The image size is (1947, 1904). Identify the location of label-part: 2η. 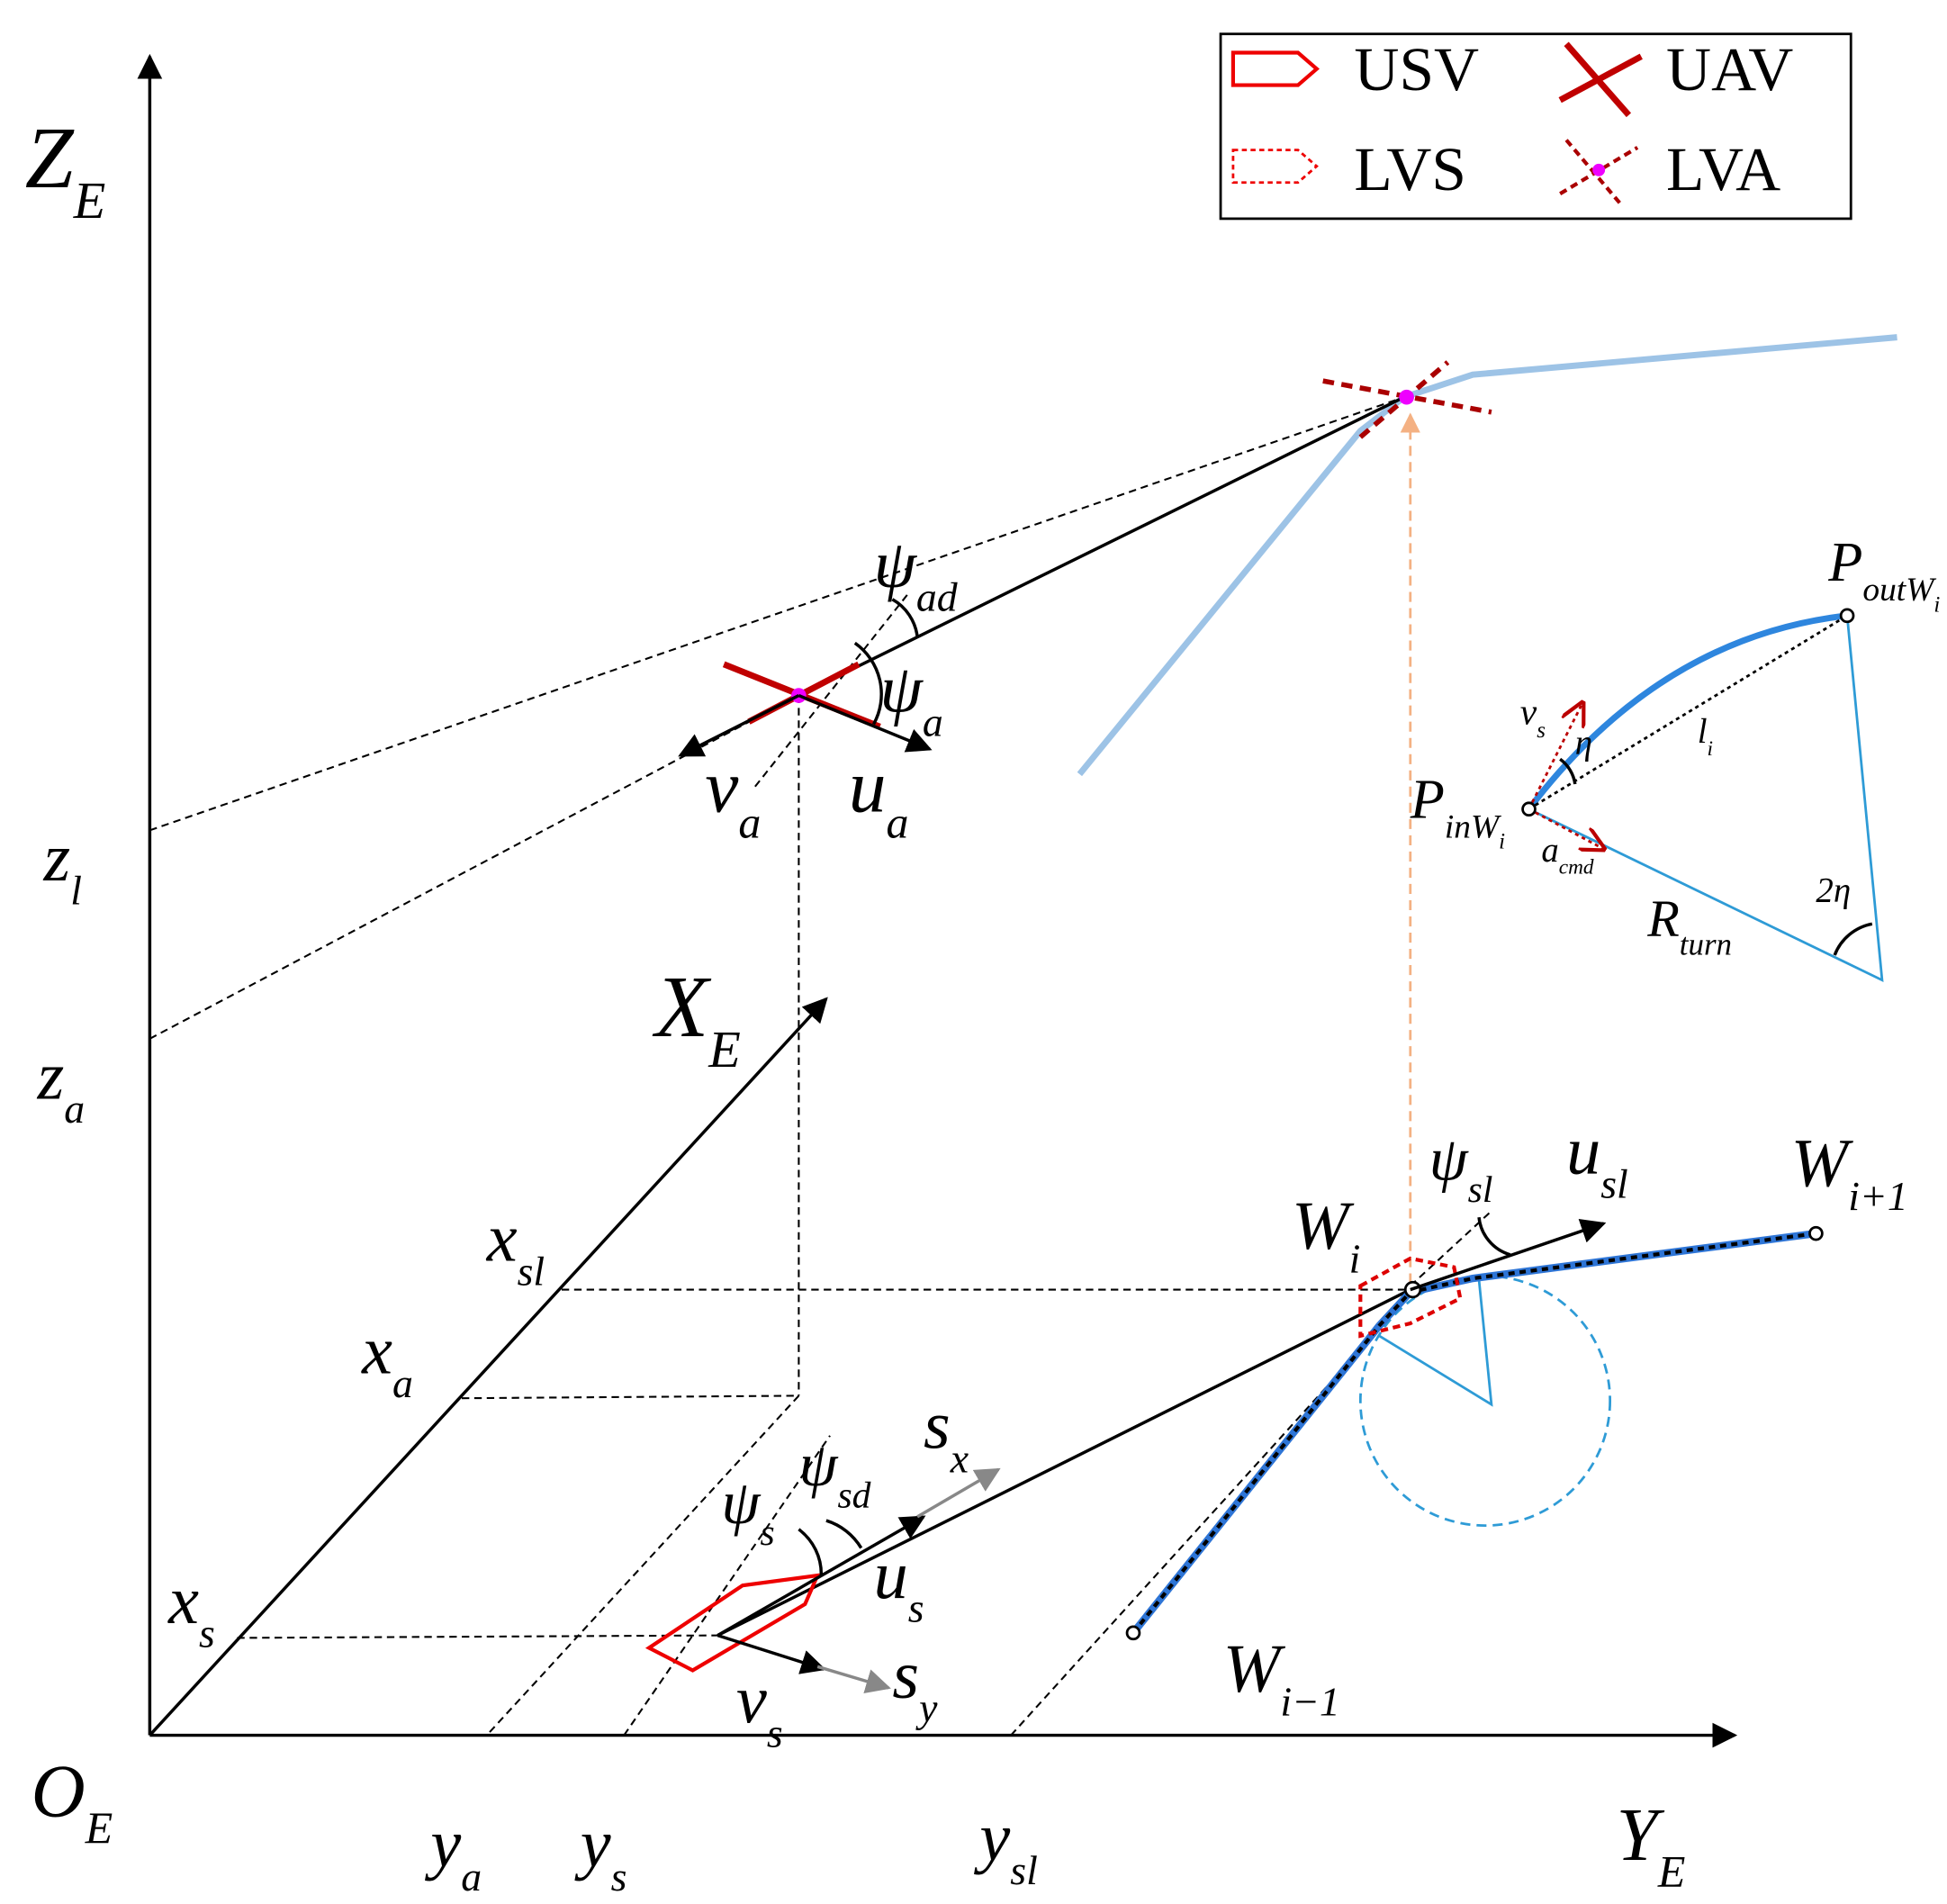
(1833, 890).